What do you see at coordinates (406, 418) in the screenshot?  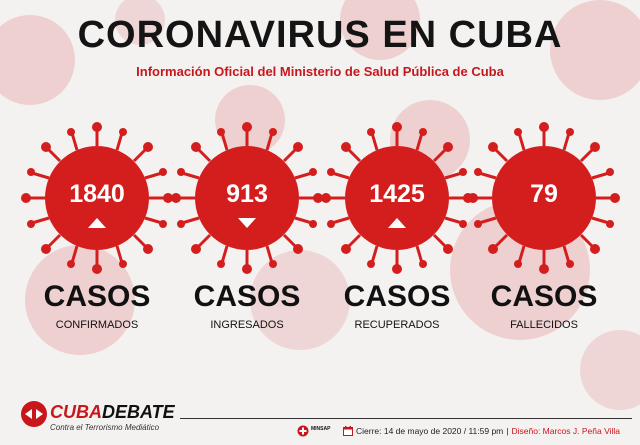 I see `footer-divider` at bounding box center [406, 418].